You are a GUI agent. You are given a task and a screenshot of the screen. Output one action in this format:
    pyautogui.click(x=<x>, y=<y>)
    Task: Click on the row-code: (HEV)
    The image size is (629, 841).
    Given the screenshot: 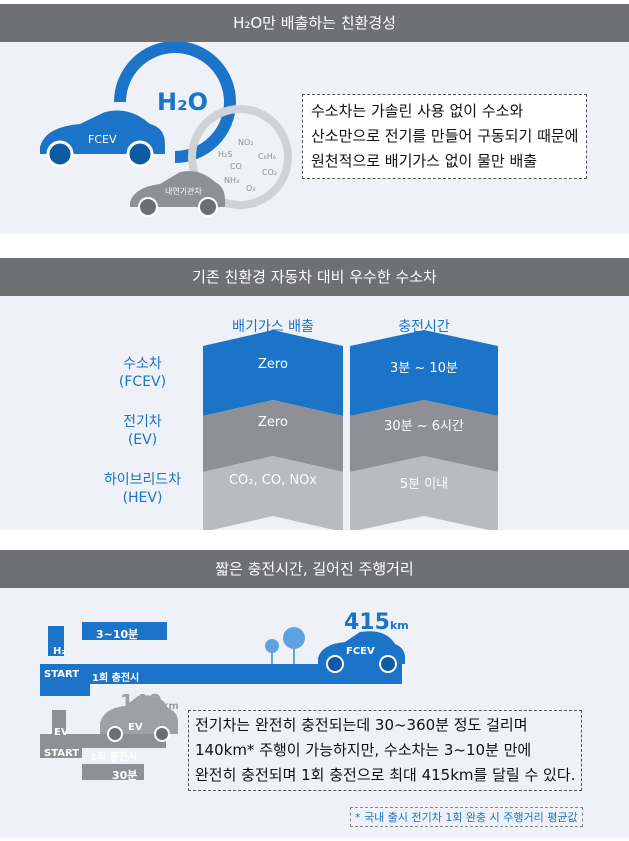 What is the action you would take?
    pyautogui.click(x=142, y=498)
    